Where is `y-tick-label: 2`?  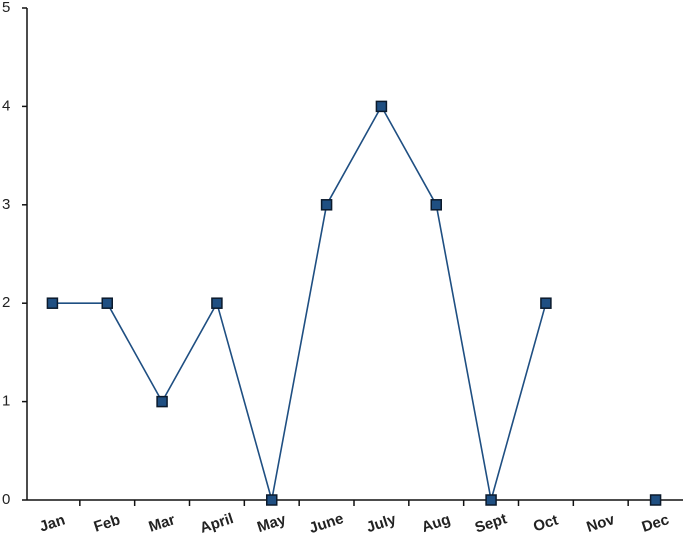 y-tick-label: 2 is located at coordinates (6, 302).